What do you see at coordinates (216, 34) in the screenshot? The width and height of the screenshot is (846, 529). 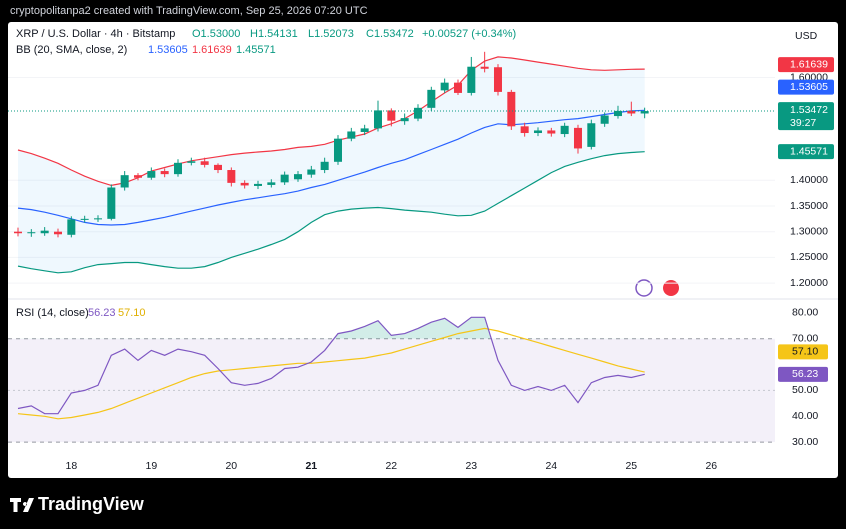 I see `ohlc-open: O1.53000` at bounding box center [216, 34].